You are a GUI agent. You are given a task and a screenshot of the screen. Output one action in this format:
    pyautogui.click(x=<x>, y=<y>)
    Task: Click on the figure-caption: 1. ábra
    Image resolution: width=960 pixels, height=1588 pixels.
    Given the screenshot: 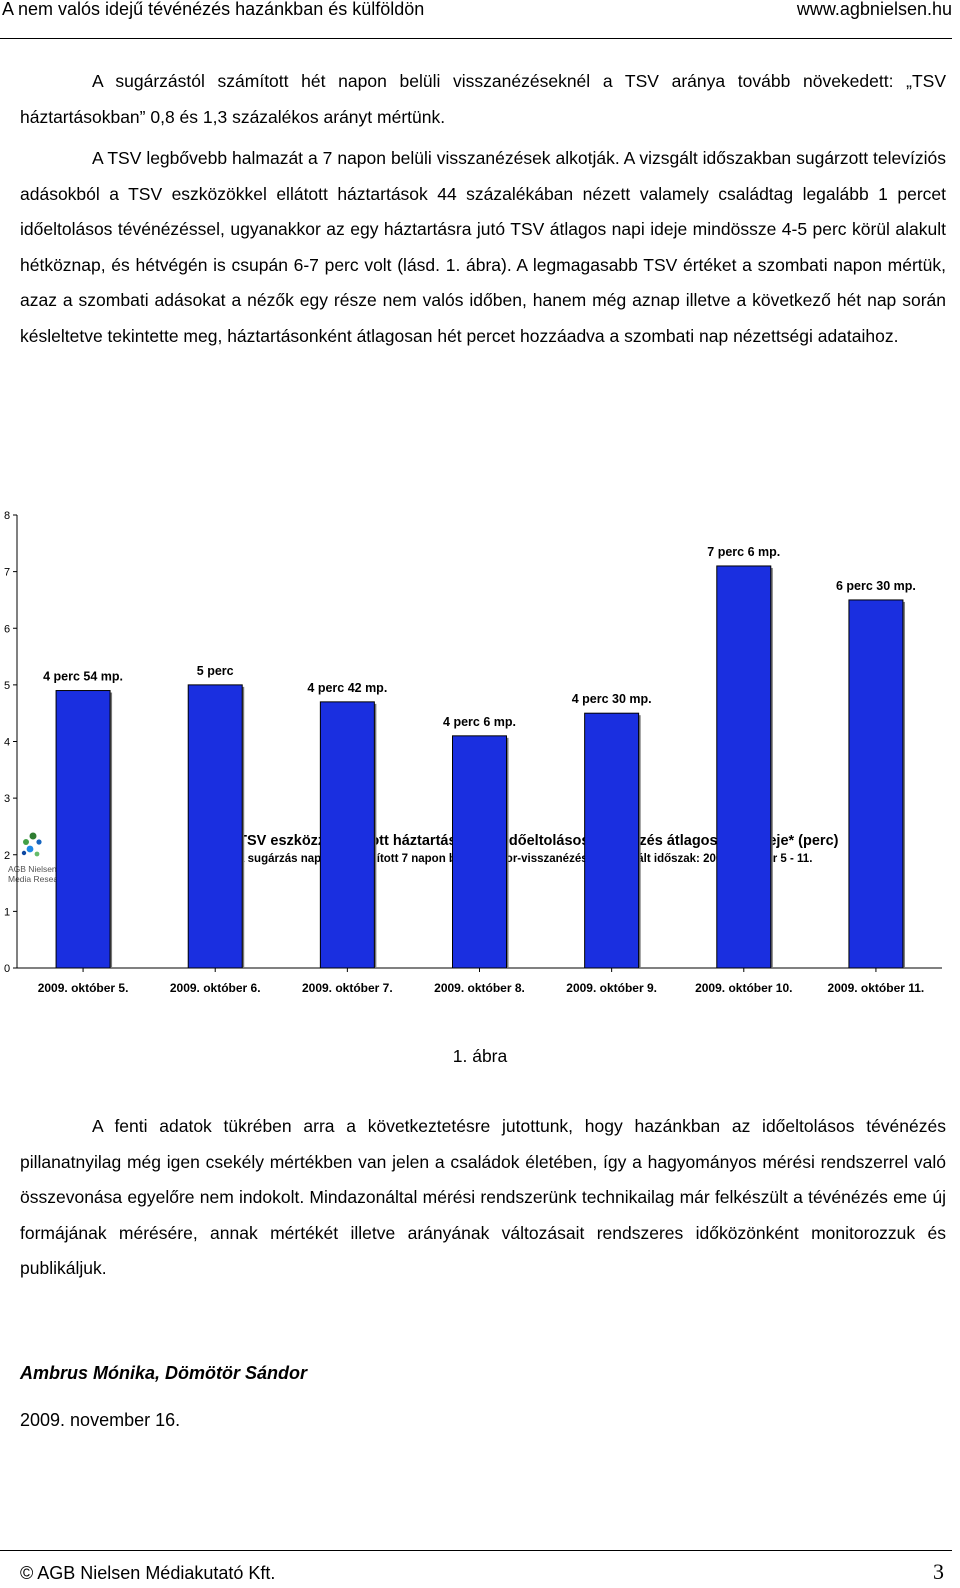 What is the action you would take?
    pyautogui.click(x=480, y=1056)
    